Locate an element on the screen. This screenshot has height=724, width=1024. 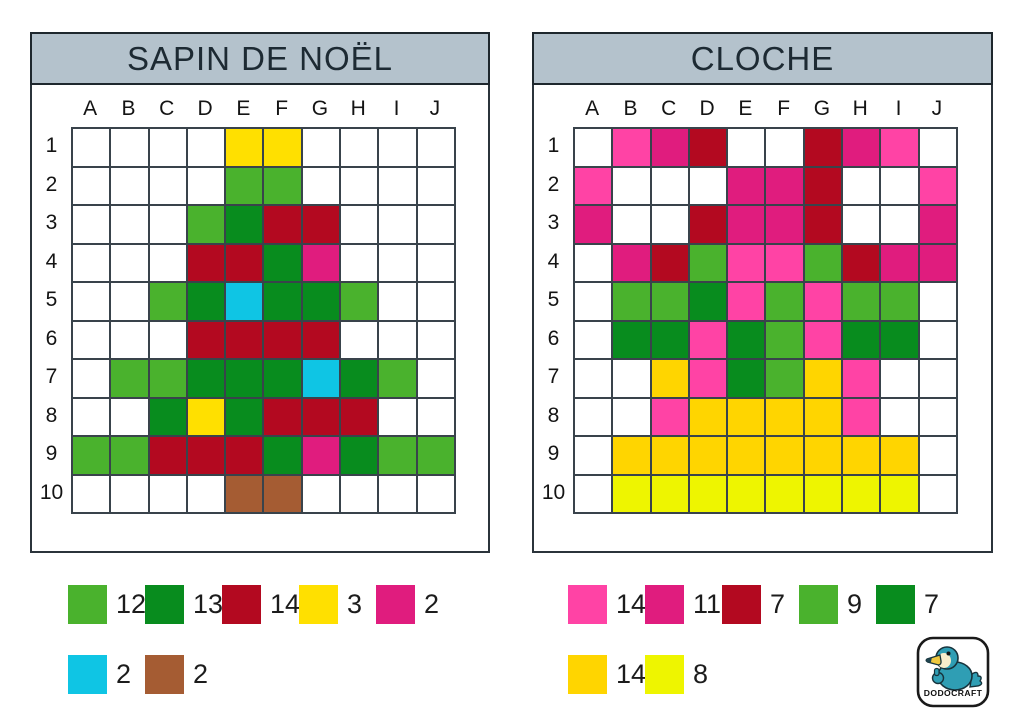
grid-cell-B3 is located at coordinates (129, 224).